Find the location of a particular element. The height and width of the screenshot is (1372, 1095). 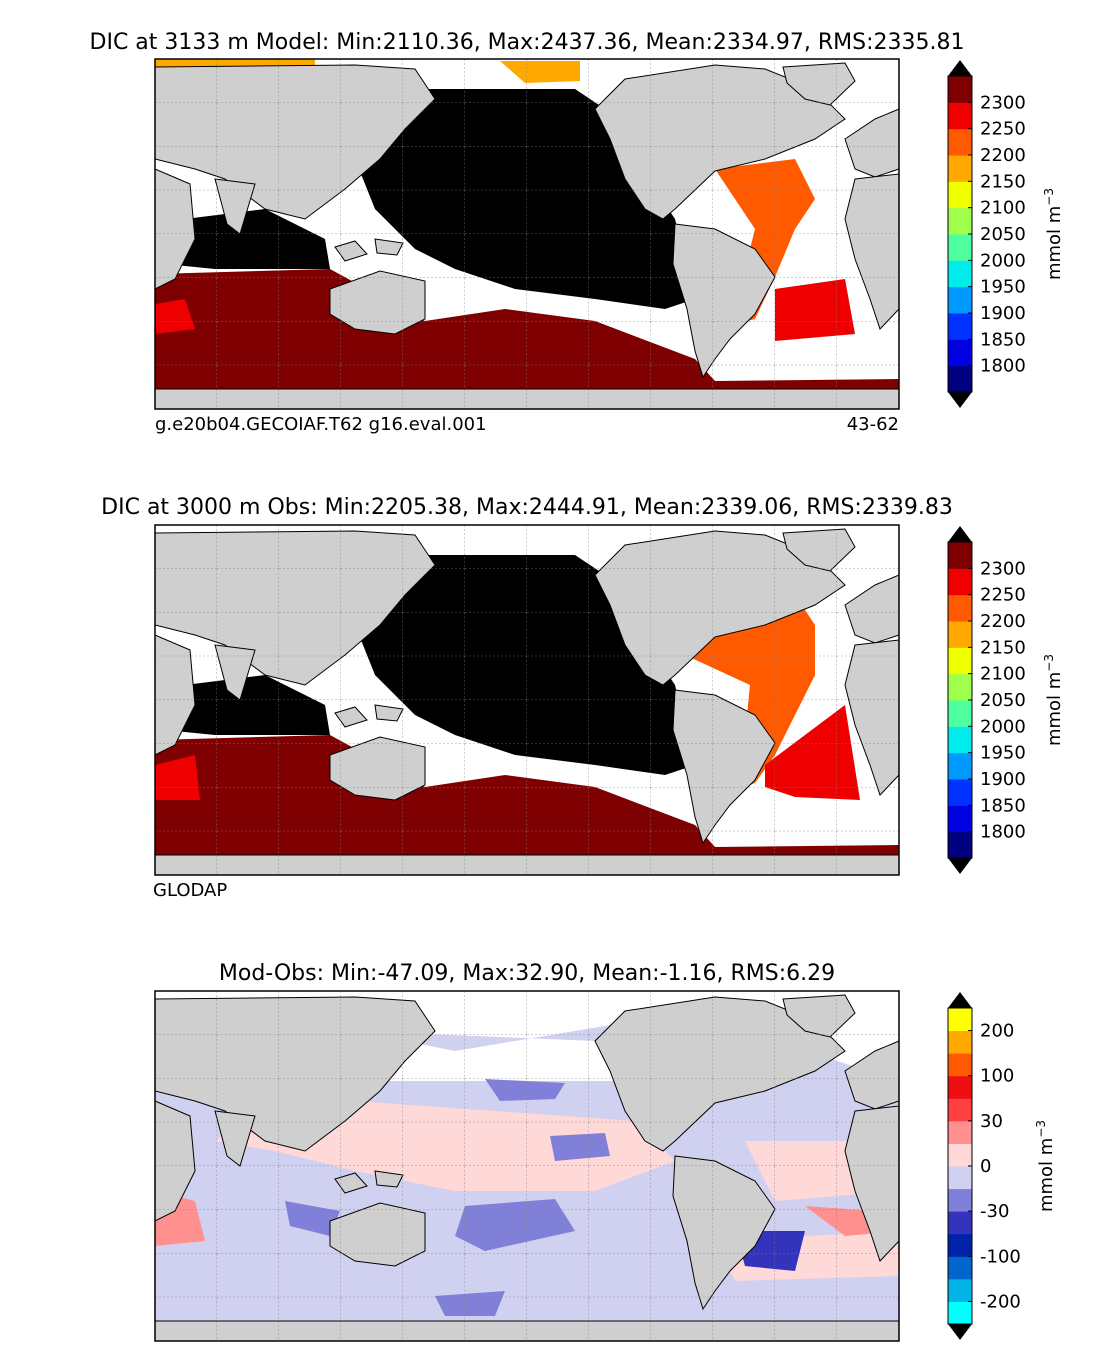

colorbar-tick-label: -200 is located at coordinates (1000, 1301).